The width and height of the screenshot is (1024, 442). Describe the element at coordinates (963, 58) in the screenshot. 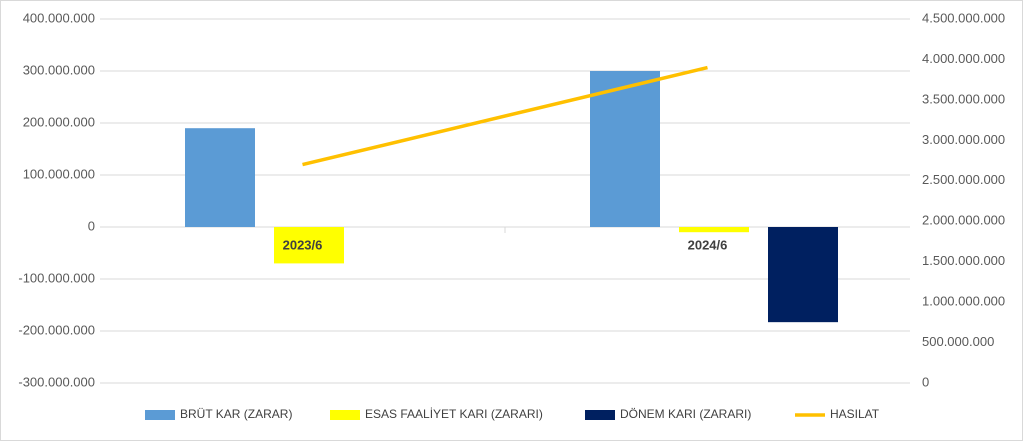

I see `y2-tick-label: 4.000.000.000` at that location.